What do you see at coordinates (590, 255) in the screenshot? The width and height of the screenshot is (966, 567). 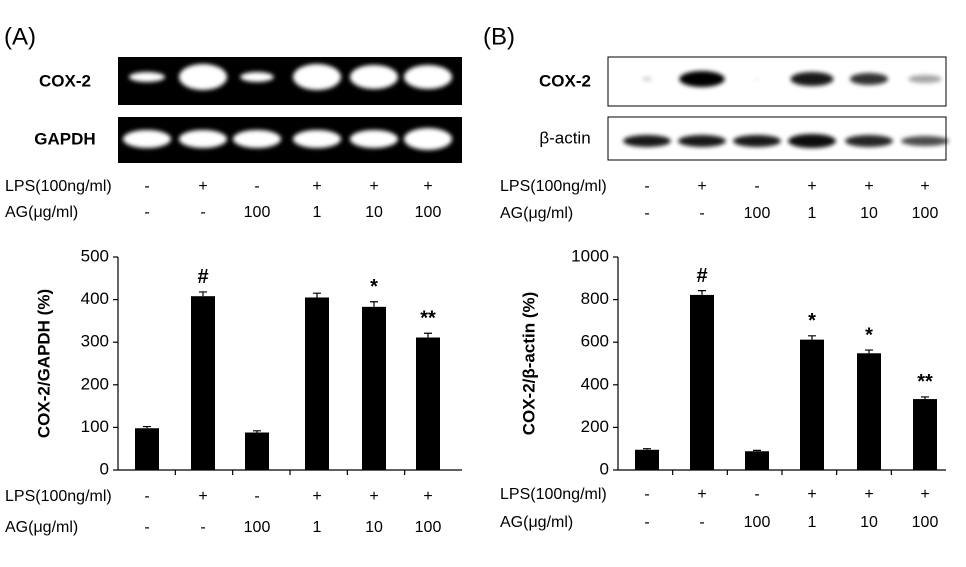 I see `y-tick-label: 1000` at bounding box center [590, 255].